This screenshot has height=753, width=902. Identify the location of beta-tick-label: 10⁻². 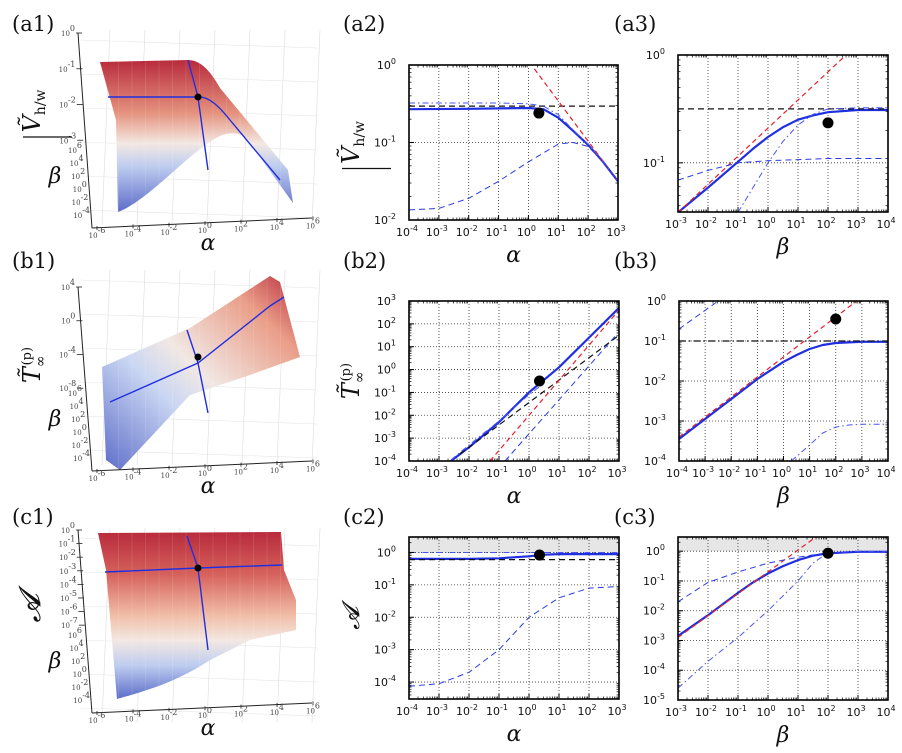
(80, 200).